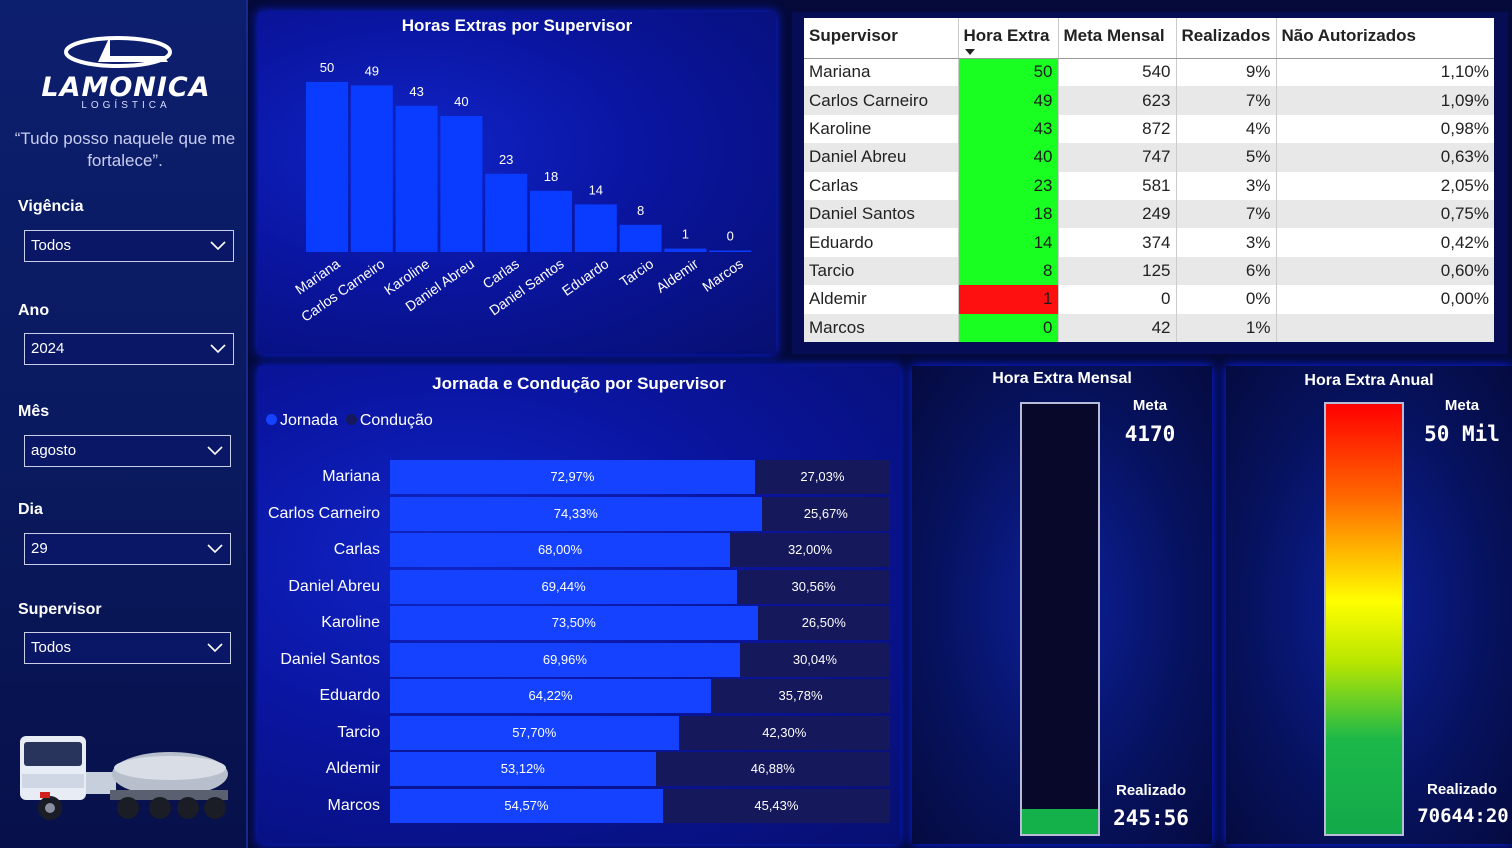 Image resolution: width=1512 pixels, height=848 pixels. What do you see at coordinates (1151, 790) in the screenshot?
I see `gauge-mensal-realizado-label: Realizado` at bounding box center [1151, 790].